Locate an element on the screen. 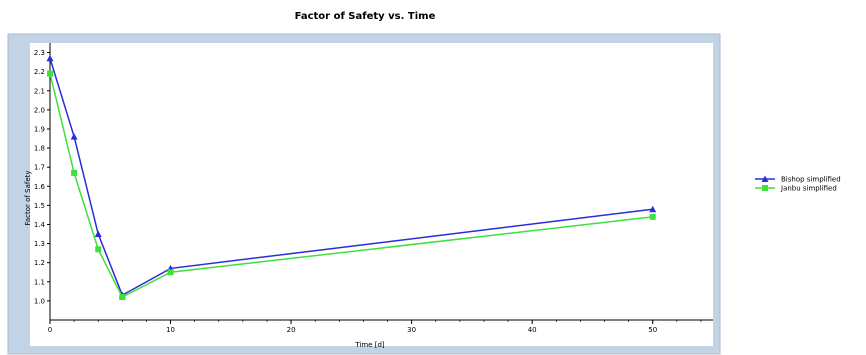 This screenshot has width=866, height=355. y-tick-label: 2.3 is located at coordinates (39, 53).